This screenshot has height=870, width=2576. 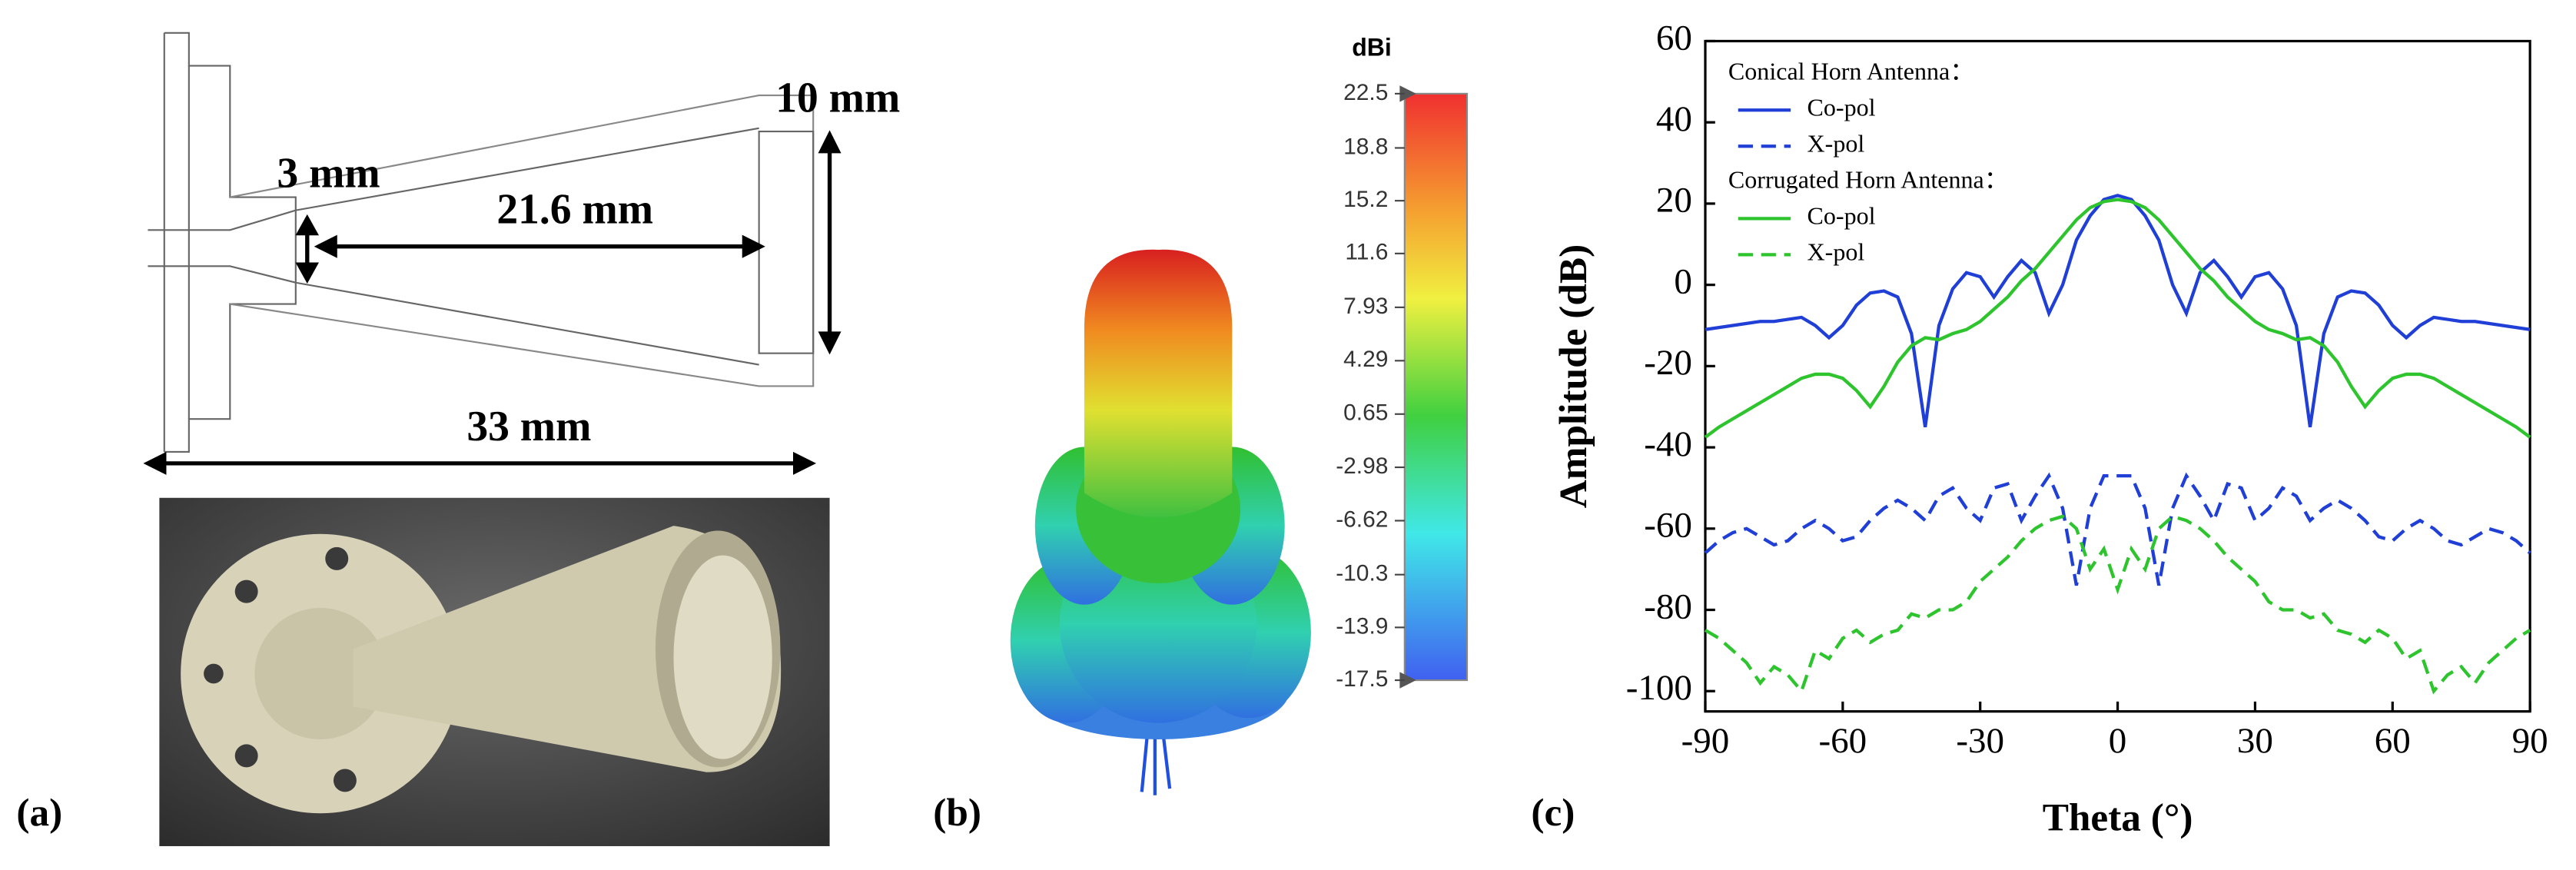 What do you see at coordinates (1573, 376) in the screenshot?
I see `y-axis-label: Amplitude (dB)` at bounding box center [1573, 376].